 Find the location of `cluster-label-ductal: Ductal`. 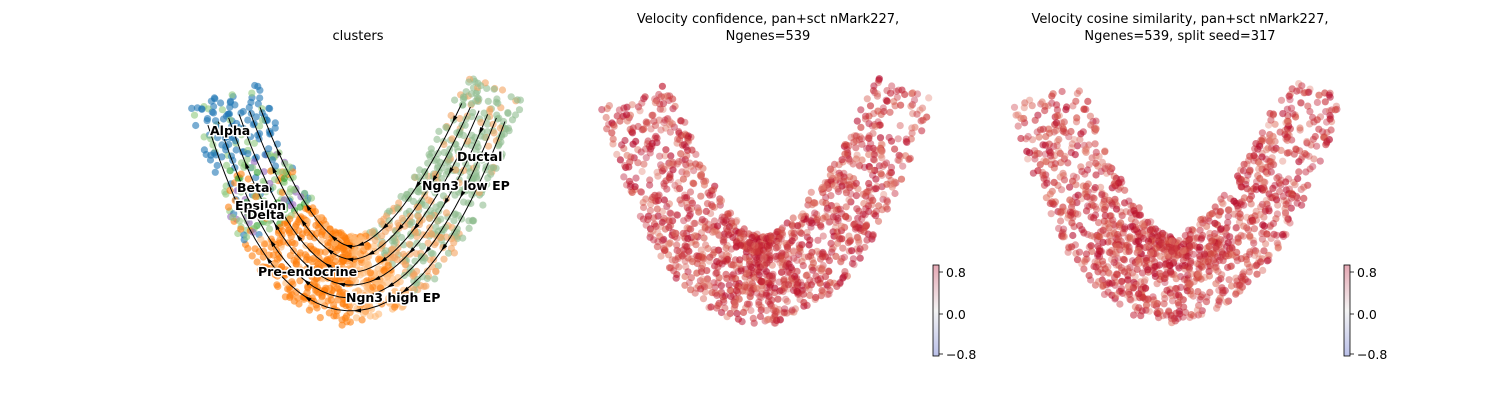

cluster-label-ductal: Ductal is located at coordinates (479, 156).